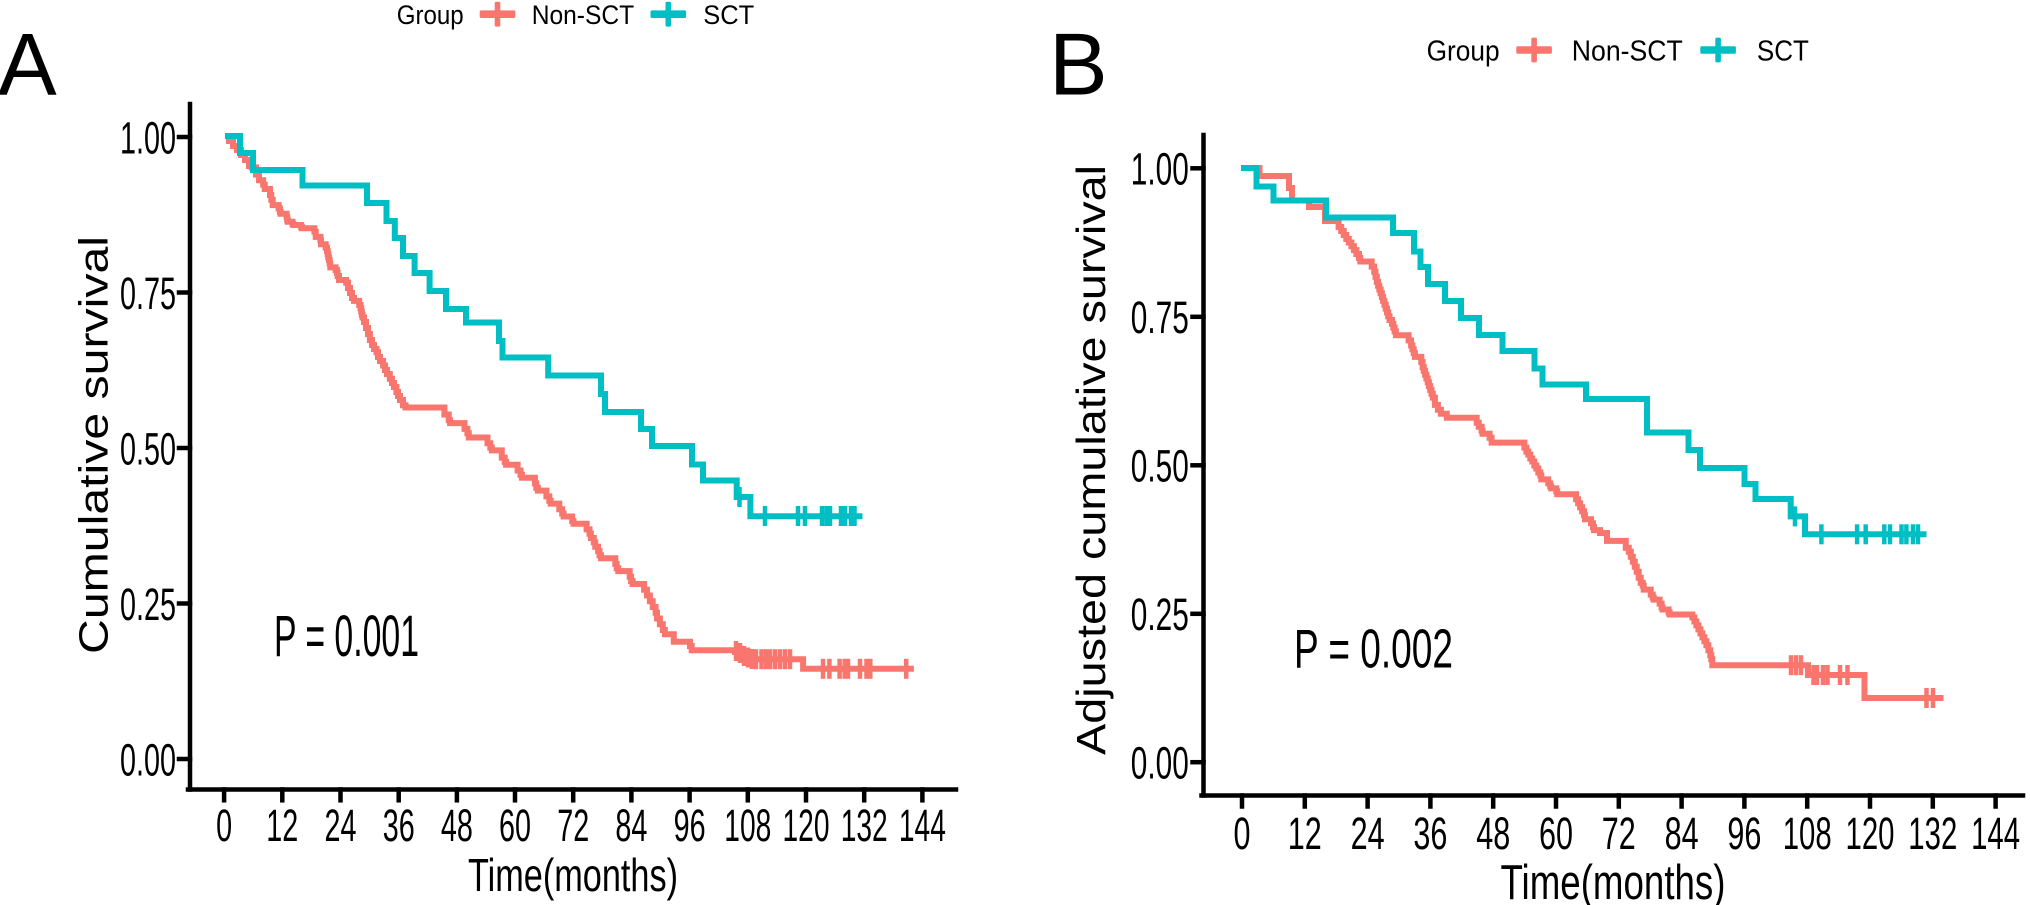 Image resolution: width=2030 pixels, height=905 pixels. What do you see at coordinates (1078, 64) in the screenshot?
I see `svg-text: B` at bounding box center [1078, 64].